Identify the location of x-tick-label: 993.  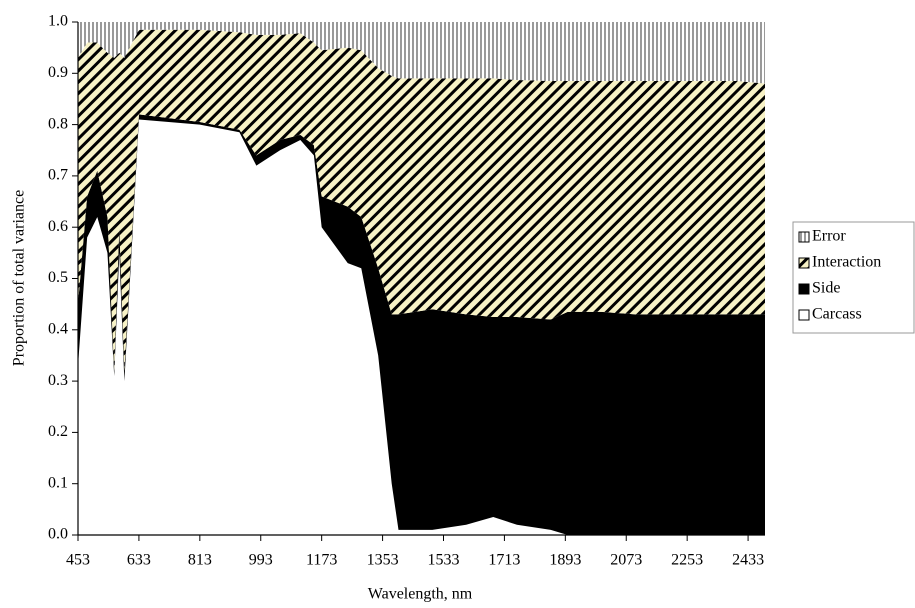
(261, 560).